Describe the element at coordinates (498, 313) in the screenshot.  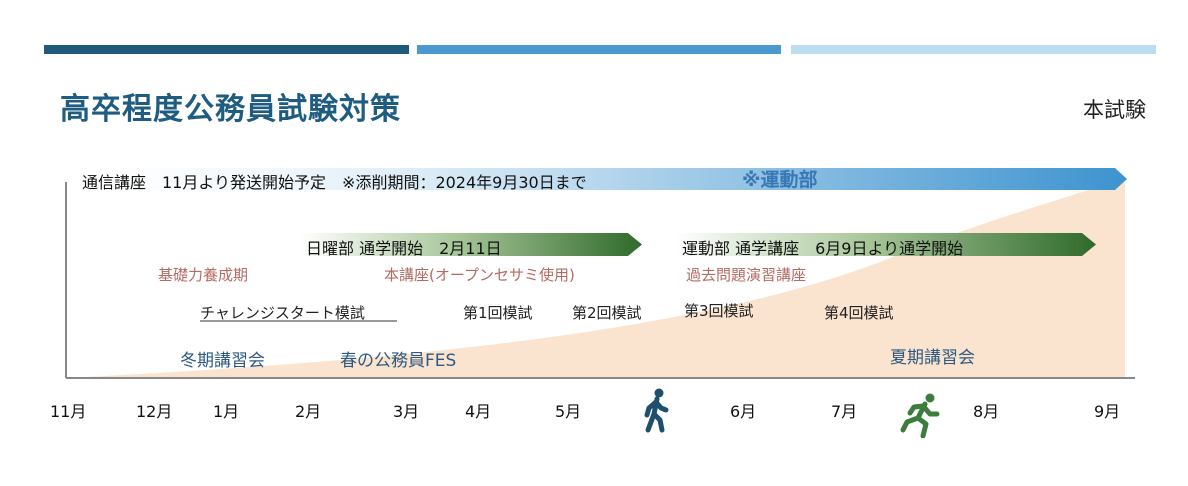
I see `mock-1: 第1回模試` at that location.